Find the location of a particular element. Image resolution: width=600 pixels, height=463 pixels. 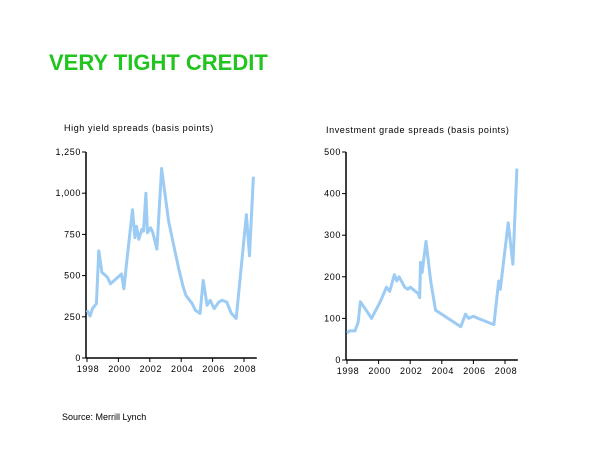

slide-title: VERY TIGHT CREDIT is located at coordinates (158, 62).